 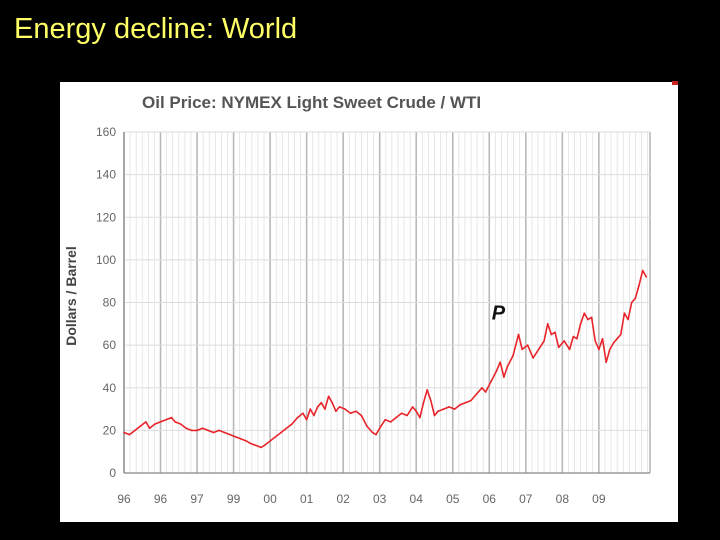 I want to click on x-tick-label: 00, so click(x=270, y=499).